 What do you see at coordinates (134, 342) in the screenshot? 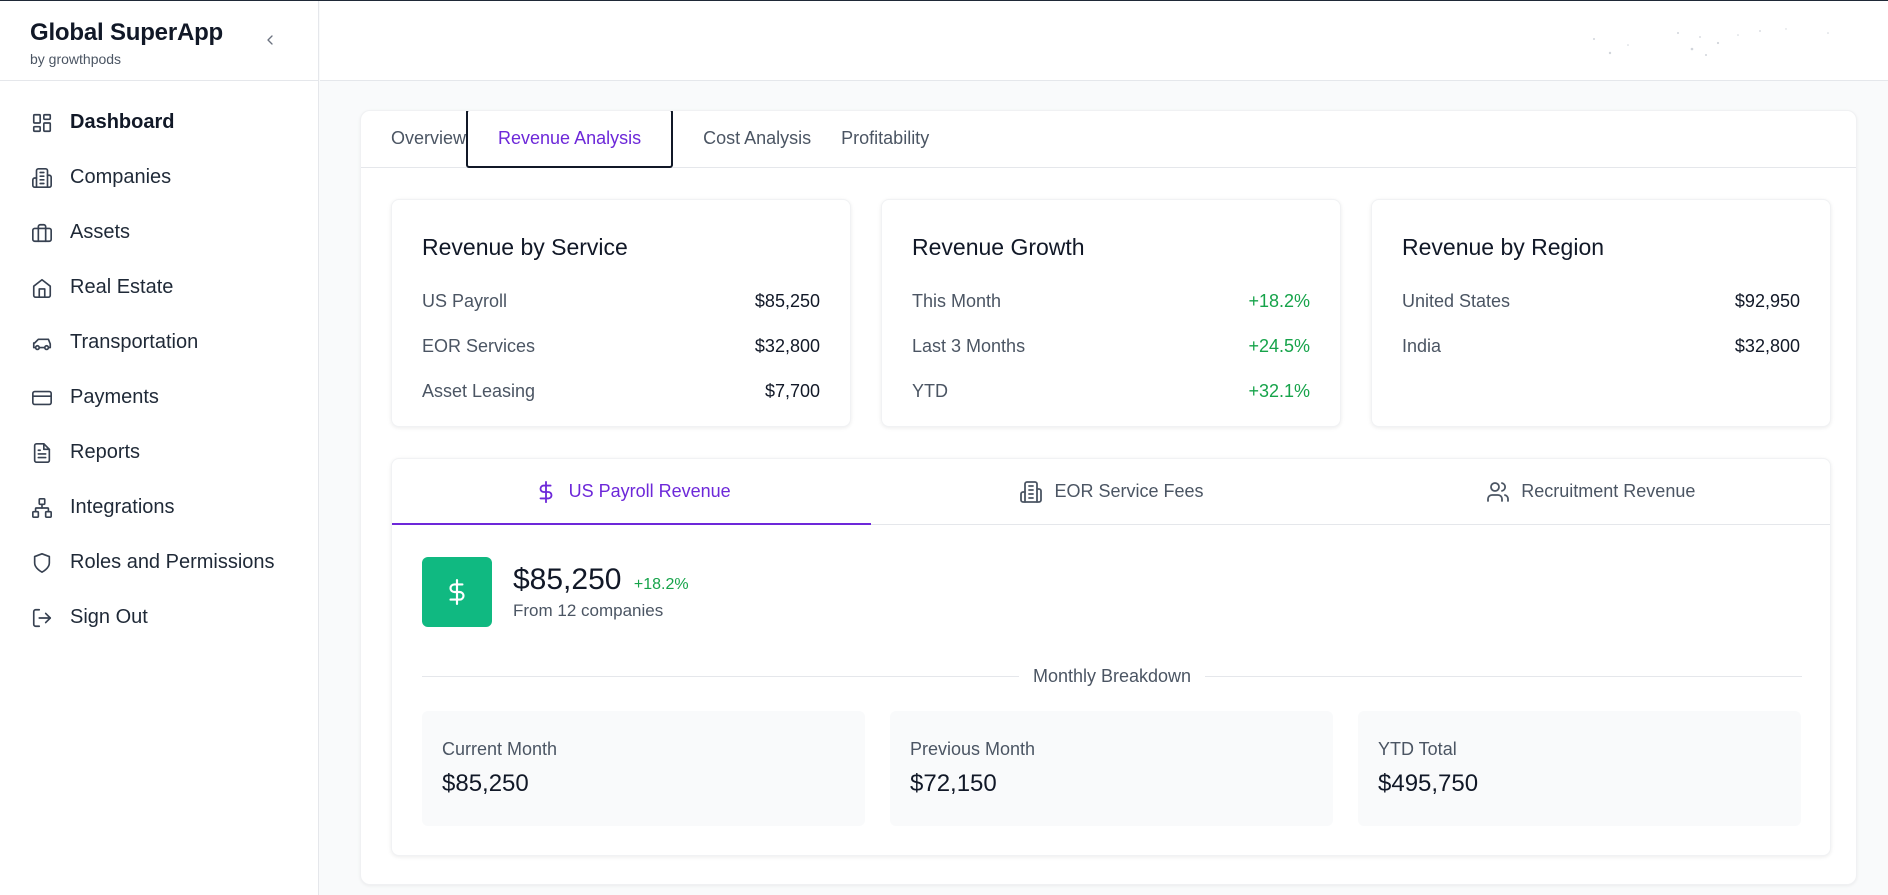
I see `sidebar-item-label: Transportation` at bounding box center [134, 342].